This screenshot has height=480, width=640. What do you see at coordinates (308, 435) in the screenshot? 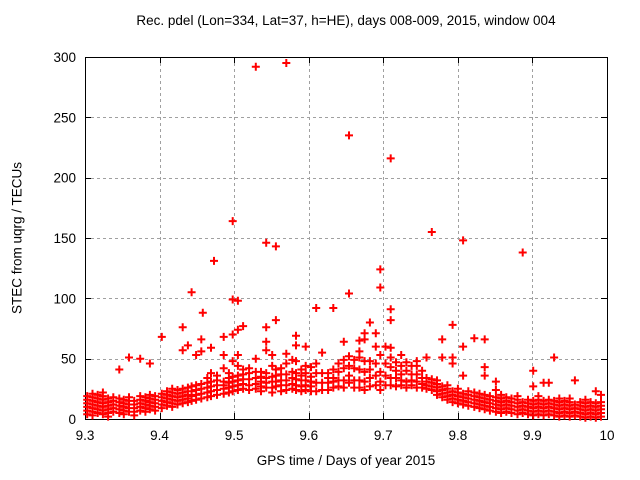
I see `svg-text: 9.6` at bounding box center [308, 435].